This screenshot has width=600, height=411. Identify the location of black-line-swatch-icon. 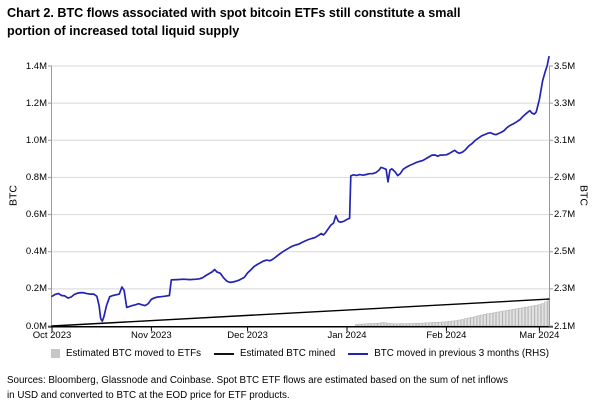
(223, 353).